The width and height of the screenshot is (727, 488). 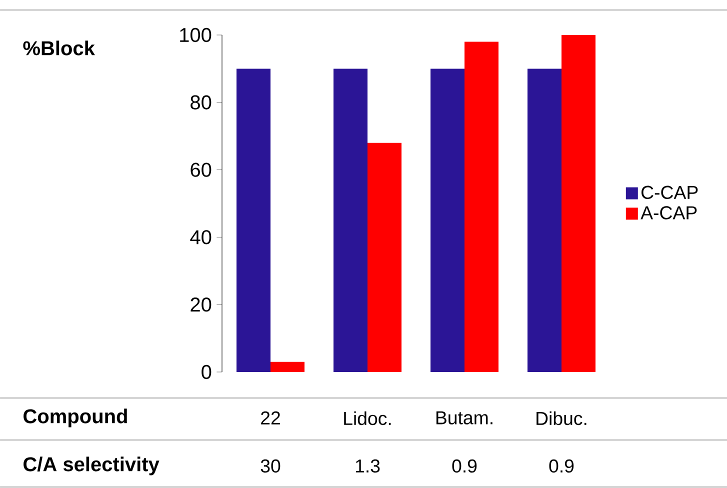 I want to click on y-tick-label: 40, so click(x=201, y=237).